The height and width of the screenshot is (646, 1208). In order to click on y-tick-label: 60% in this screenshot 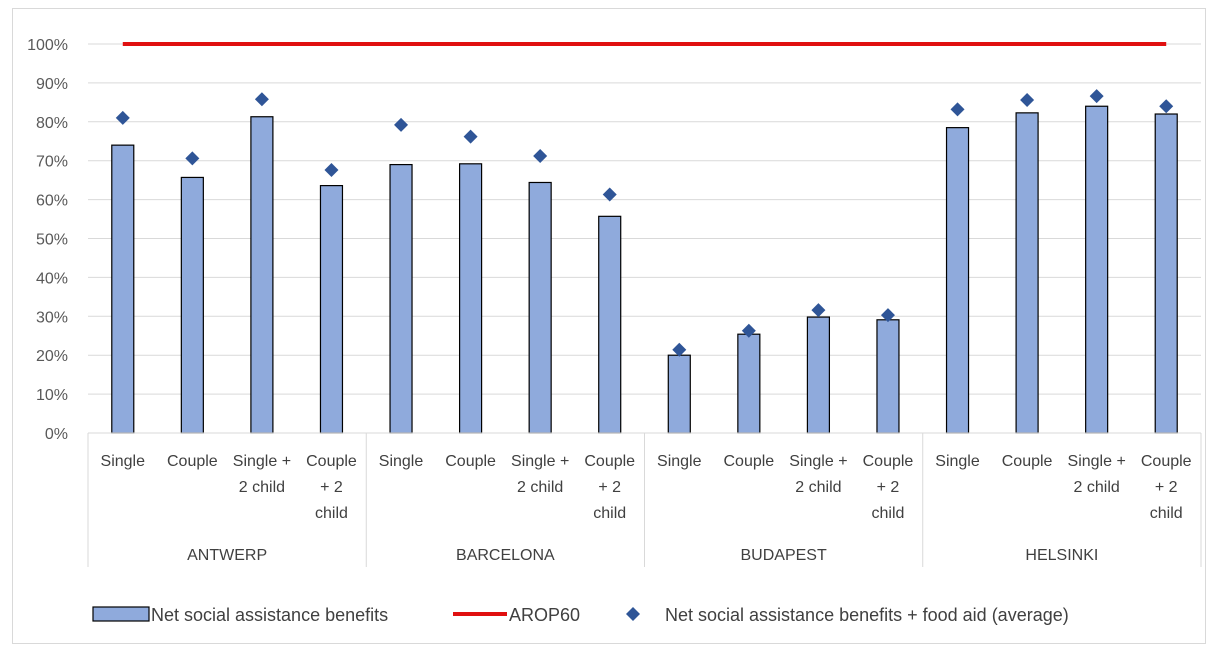, I will do `click(52, 201)`.